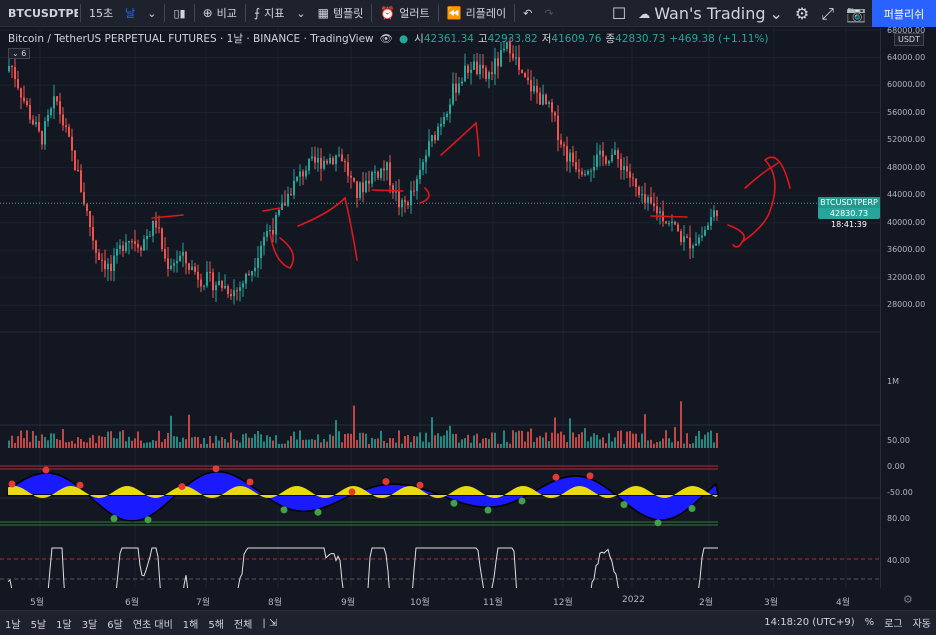 Image resolution: width=936 pixels, height=635 pixels. What do you see at coordinates (809, 622) in the screenshot?
I see `clock: 14:18:20 (UTC+9)` at bounding box center [809, 622].